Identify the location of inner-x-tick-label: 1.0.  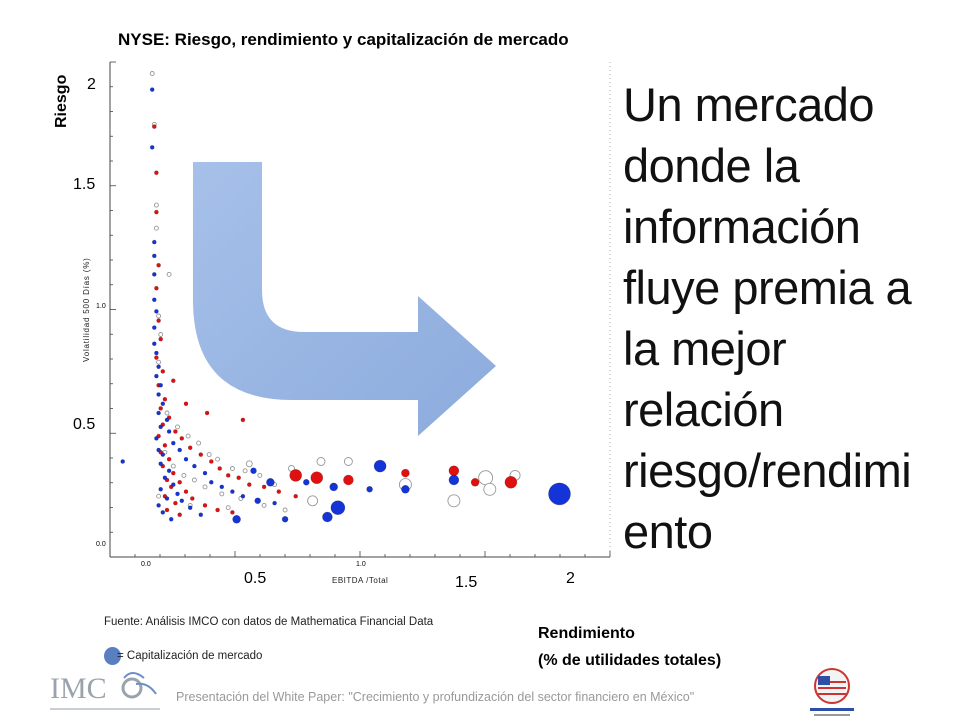
(361, 564).